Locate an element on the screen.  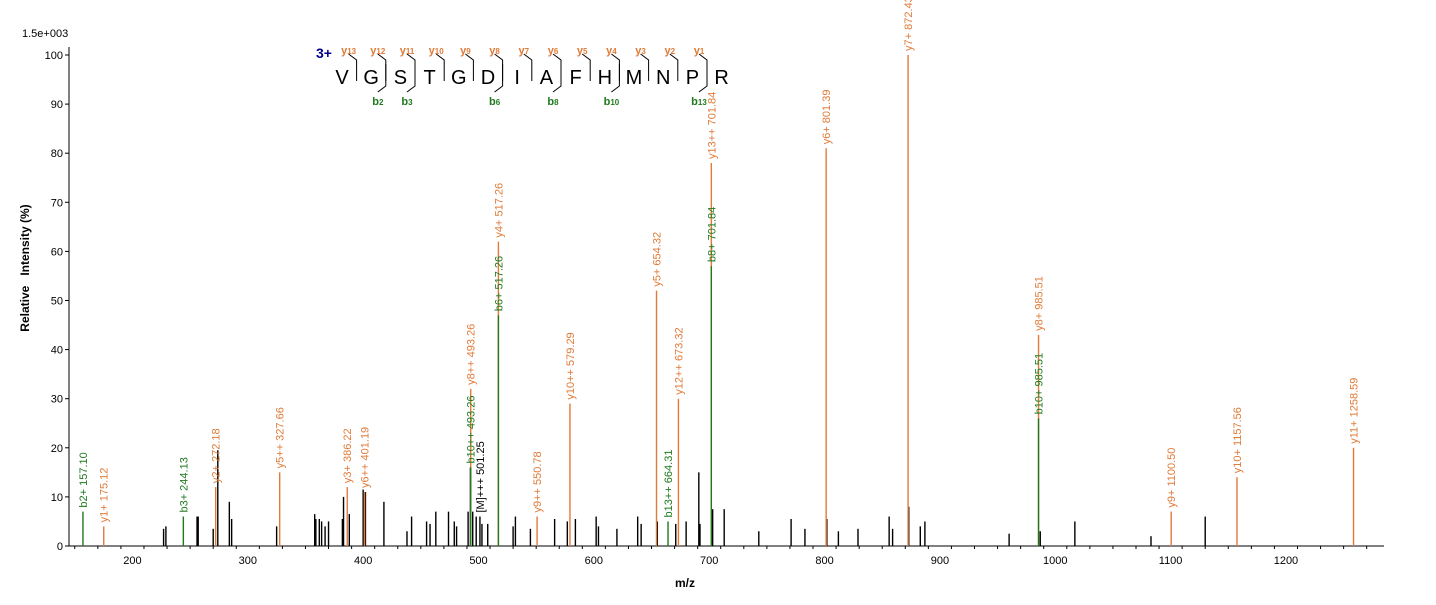
residue: R is located at coordinates (721, 78).